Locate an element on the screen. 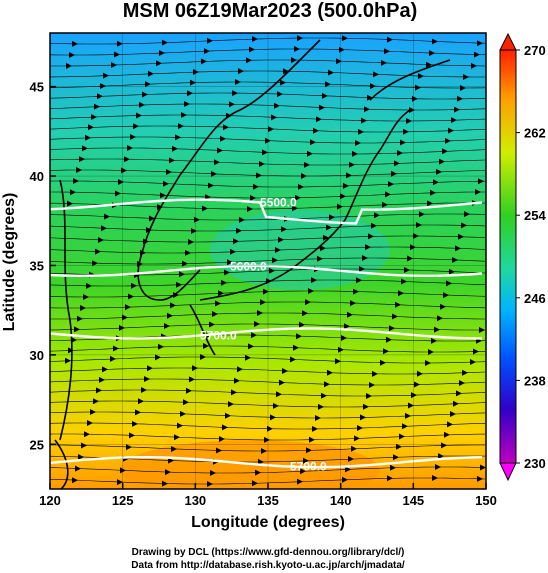 The width and height of the screenshot is (548, 573). x-tick-label: 135 is located at coordinates (268, 500).